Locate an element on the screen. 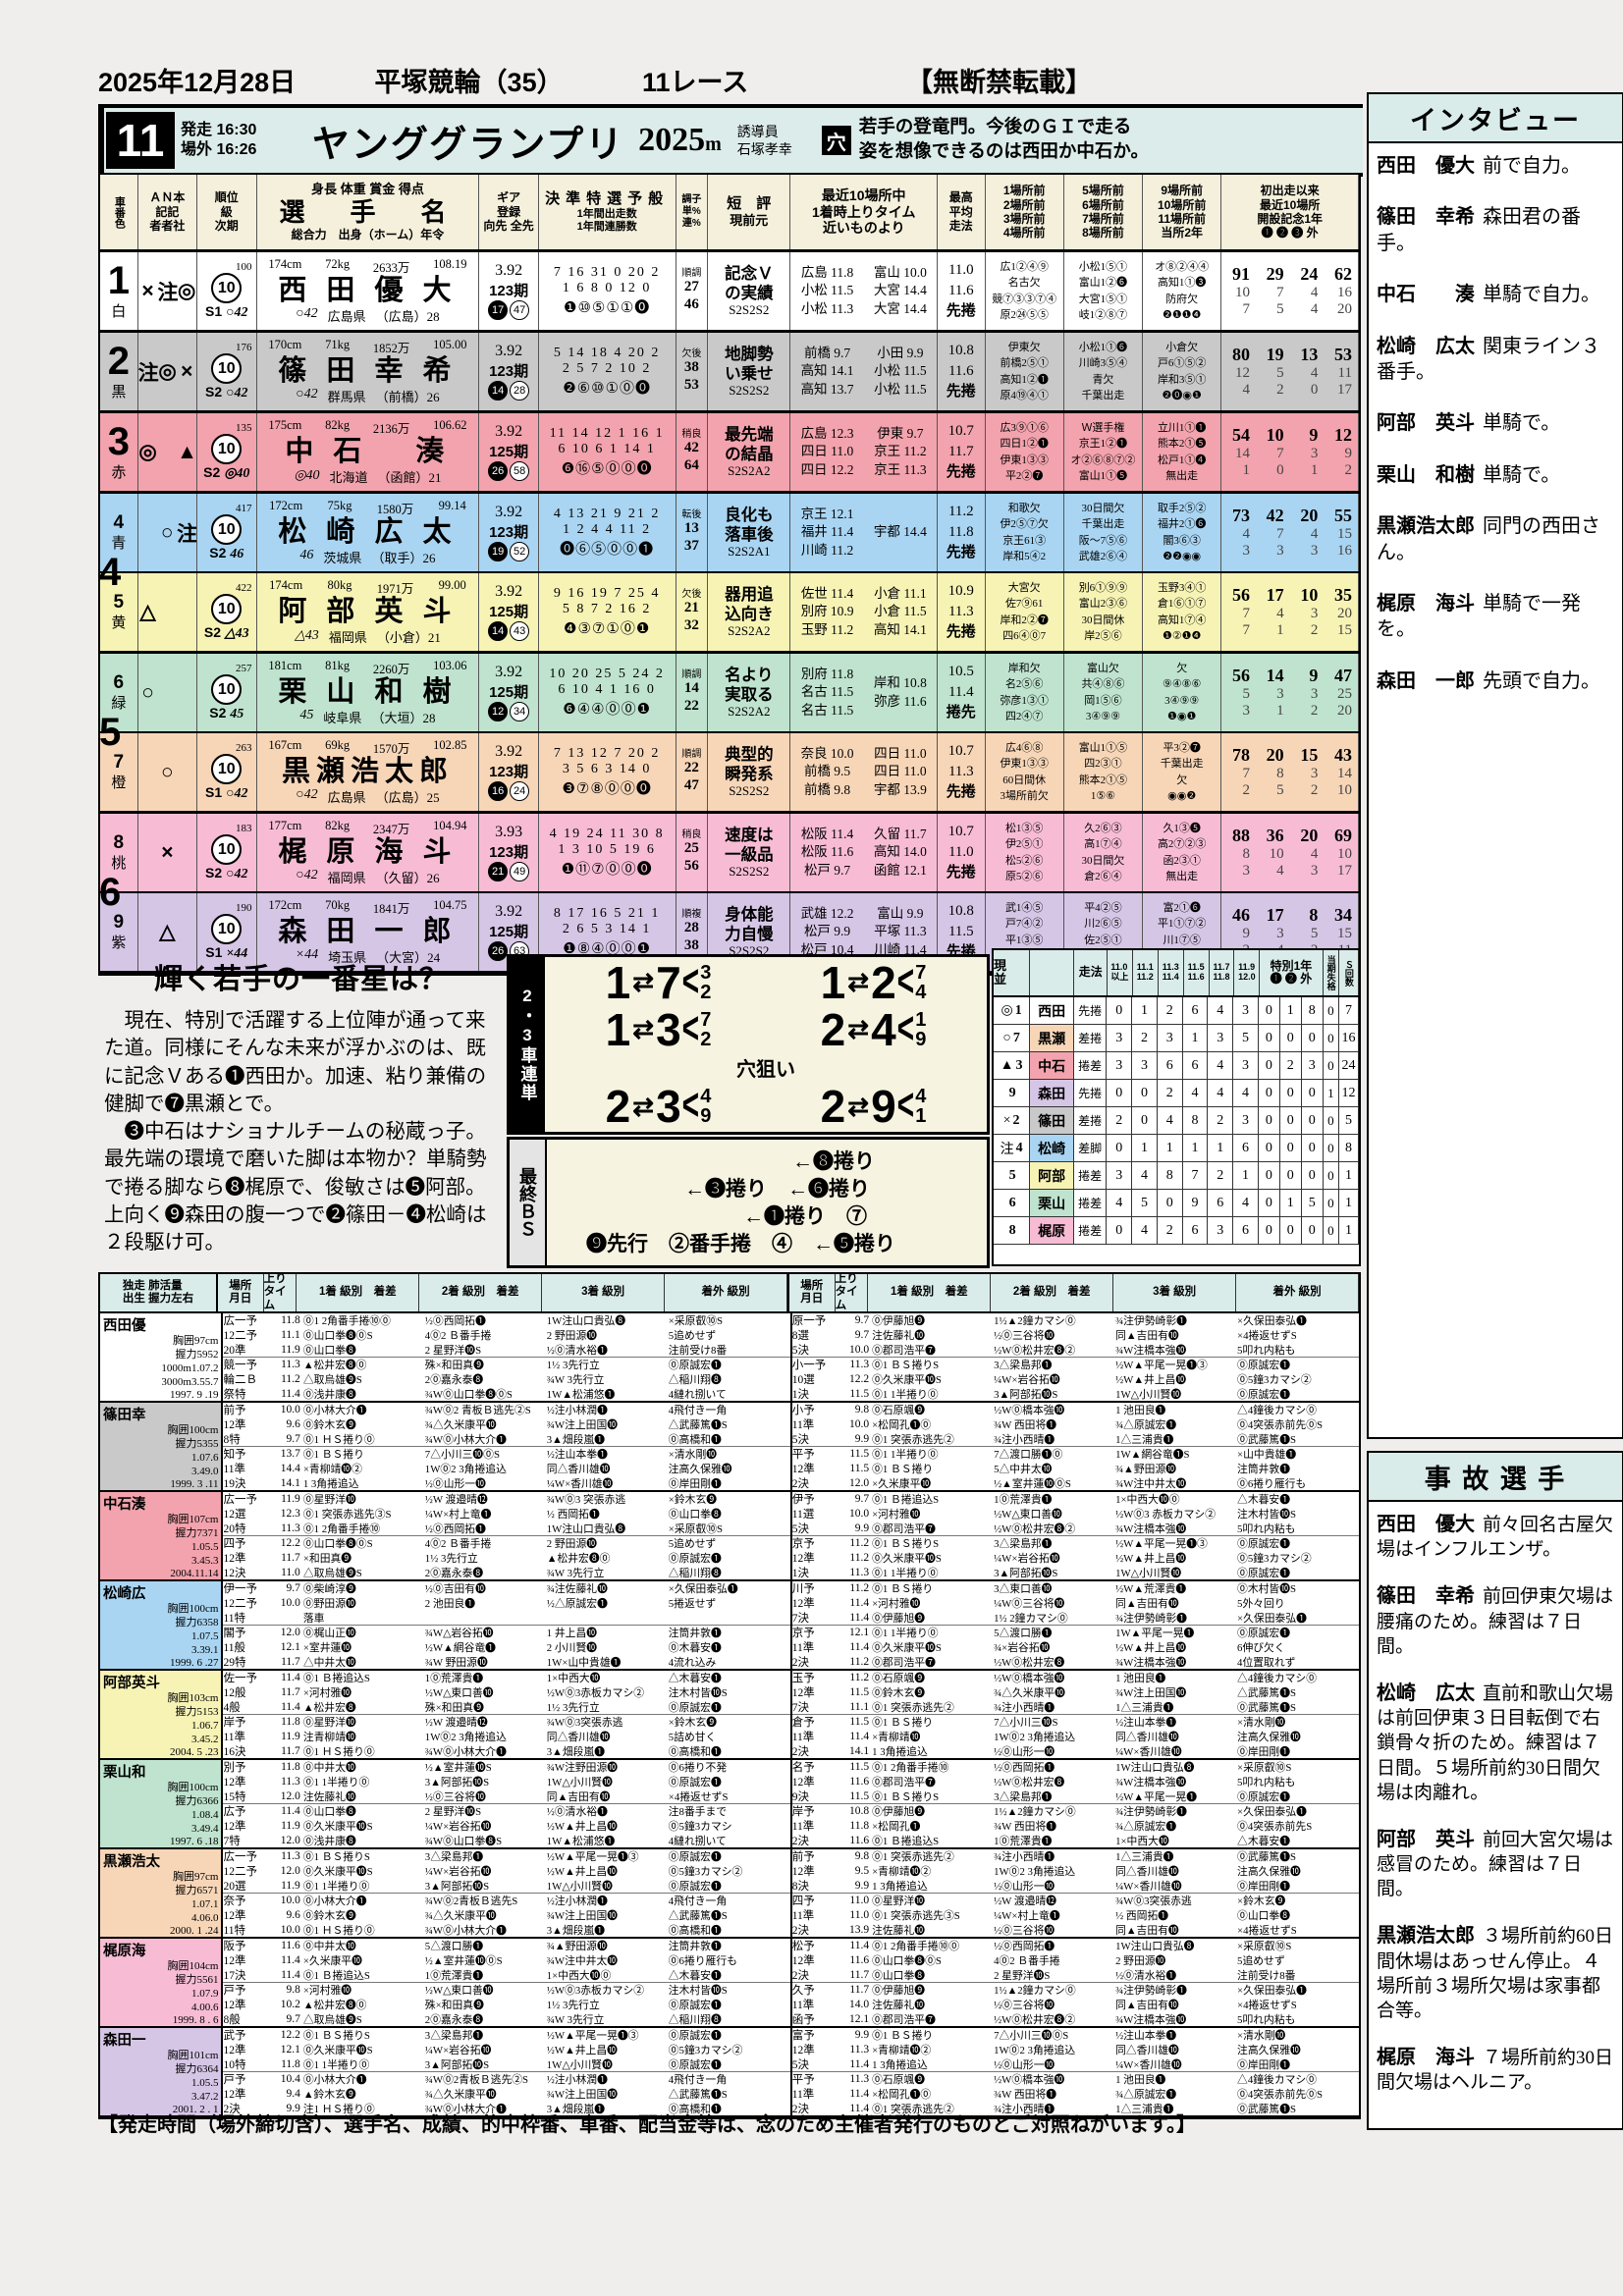 The image size is (1623, 2296). bike-number: 2 is located at coordinates (118, 362).